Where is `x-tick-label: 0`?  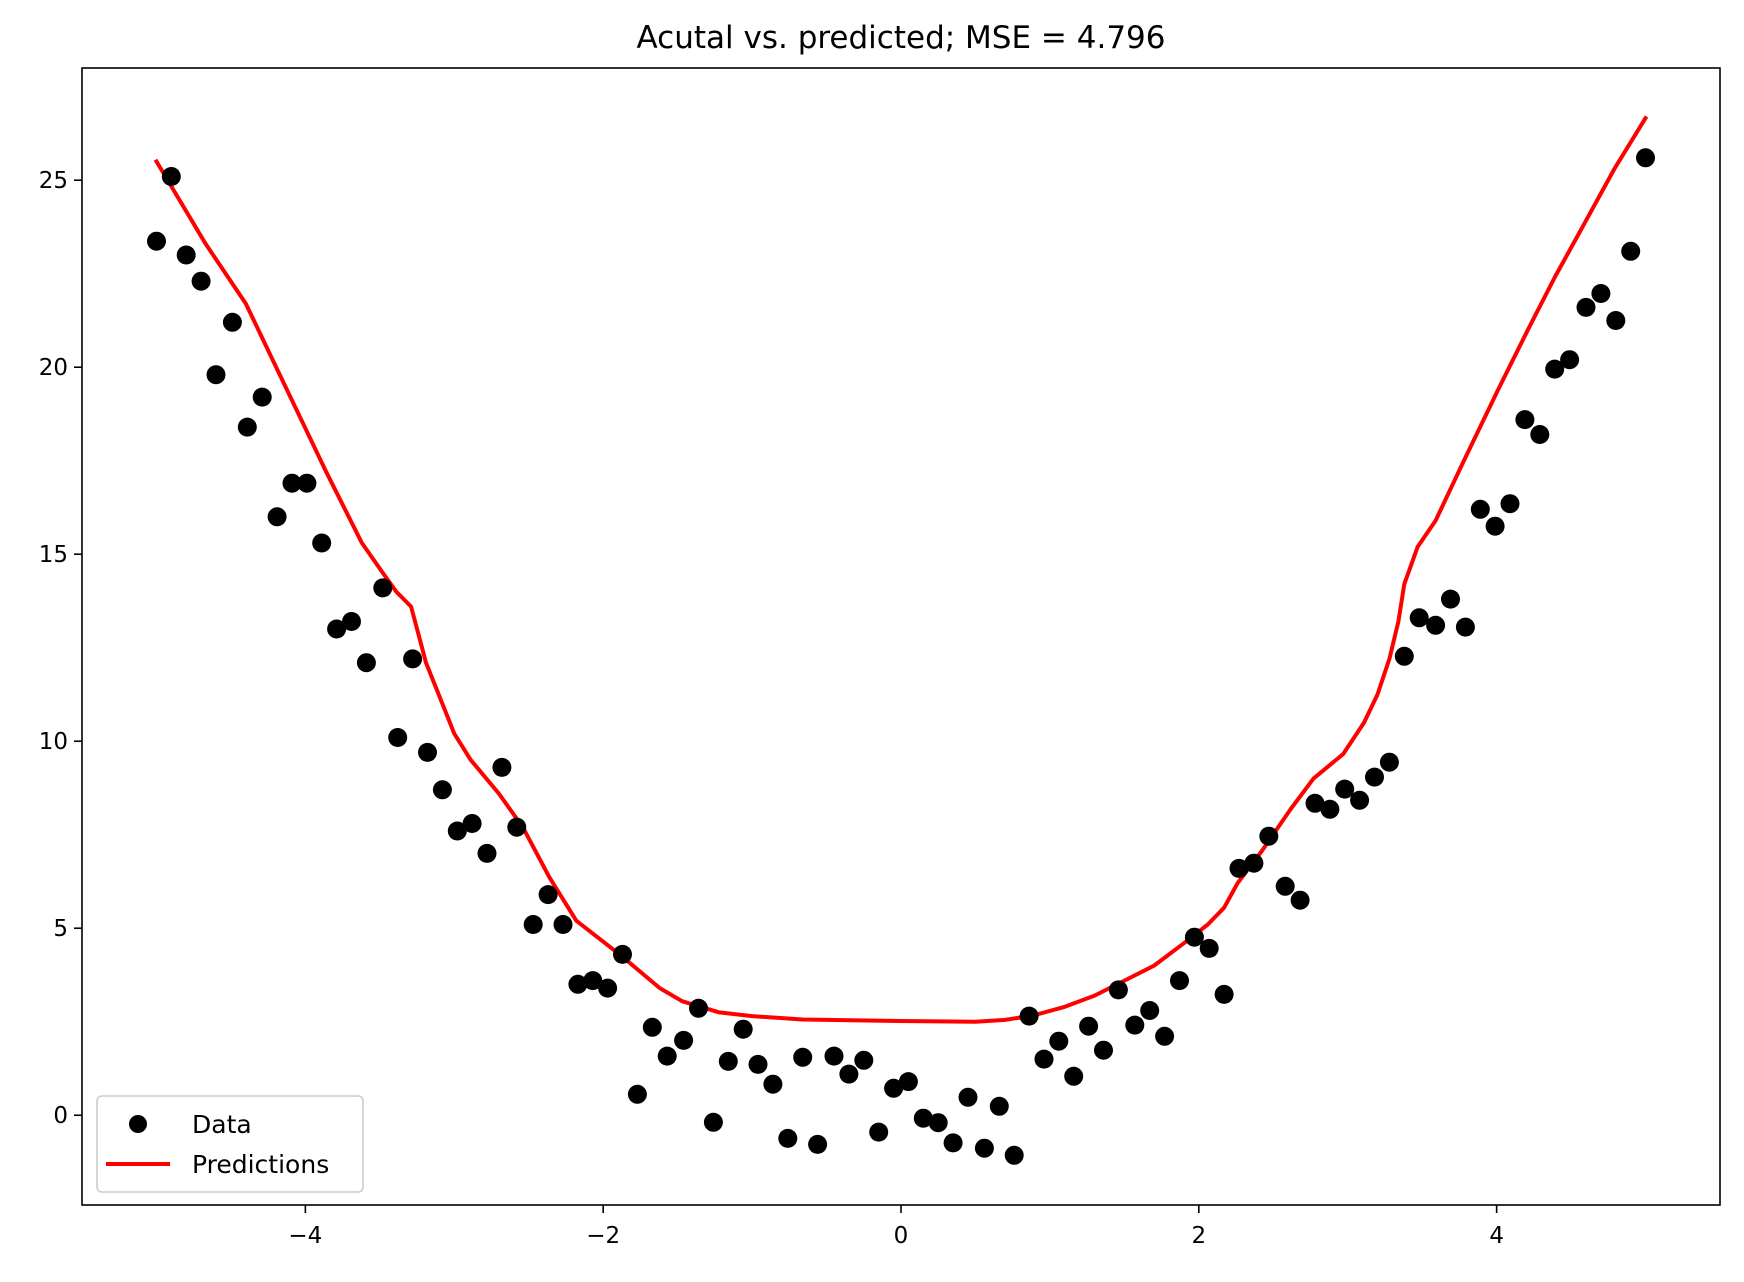 x-tick-label: 0 is located at coordinates (901, 1236).